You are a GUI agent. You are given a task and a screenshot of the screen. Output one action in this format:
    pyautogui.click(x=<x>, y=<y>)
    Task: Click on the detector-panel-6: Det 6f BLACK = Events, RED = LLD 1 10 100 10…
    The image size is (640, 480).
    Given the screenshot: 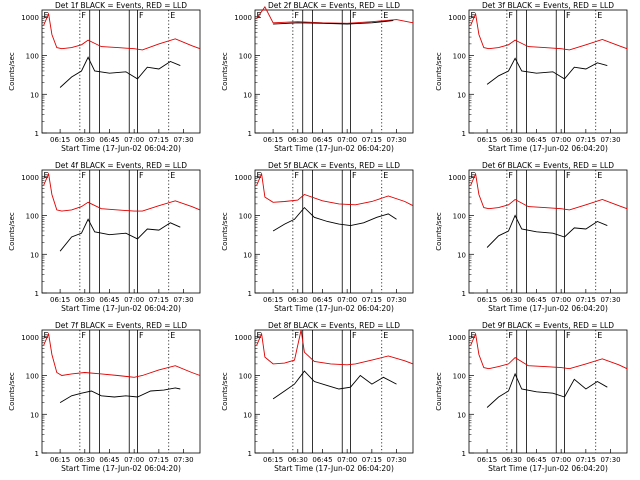 What is the action you would take?
    pyautogui.click(x=531, y=237)
    